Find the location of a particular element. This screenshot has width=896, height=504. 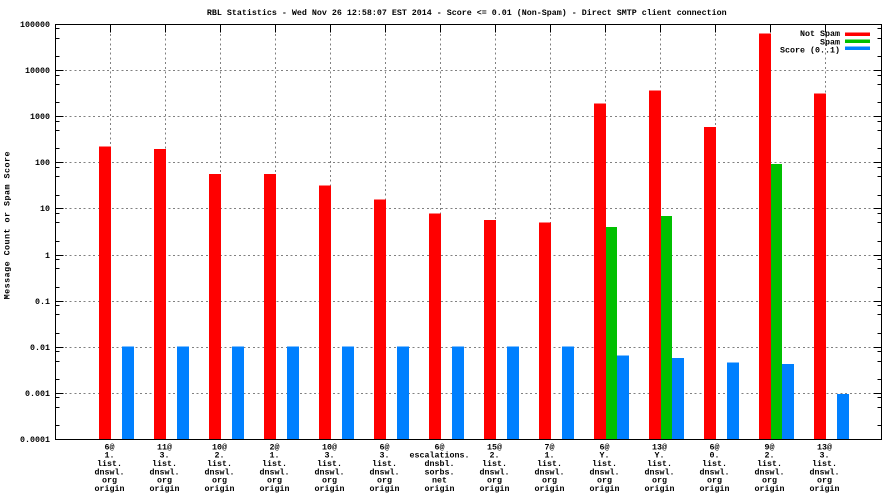

svg-text: Spam is located at coordinates (830, 42).